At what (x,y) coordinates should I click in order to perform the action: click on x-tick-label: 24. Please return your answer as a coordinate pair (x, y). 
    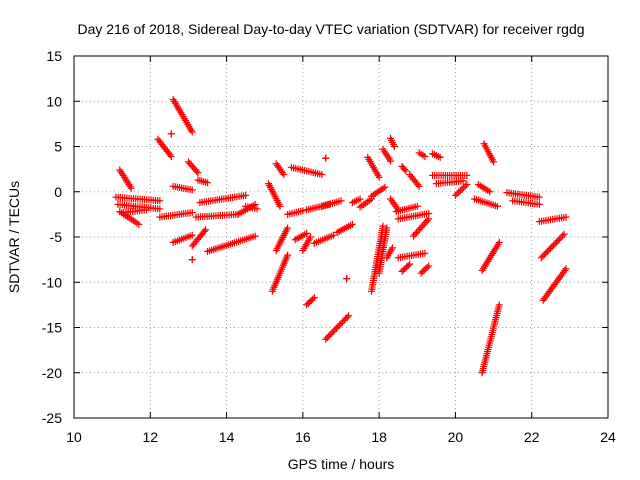
    Looking at the image, I should click on (608, 437).